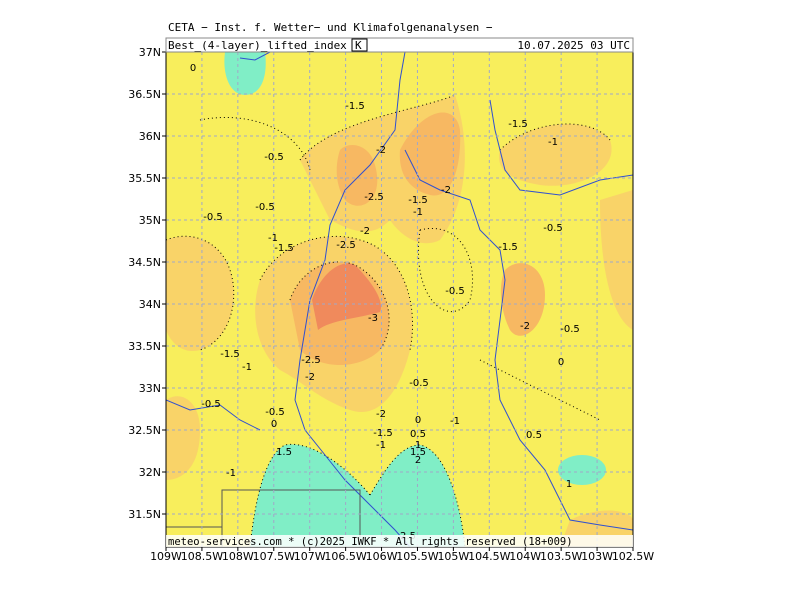  I want to click on lon-label: 103W, so click(597, 556).